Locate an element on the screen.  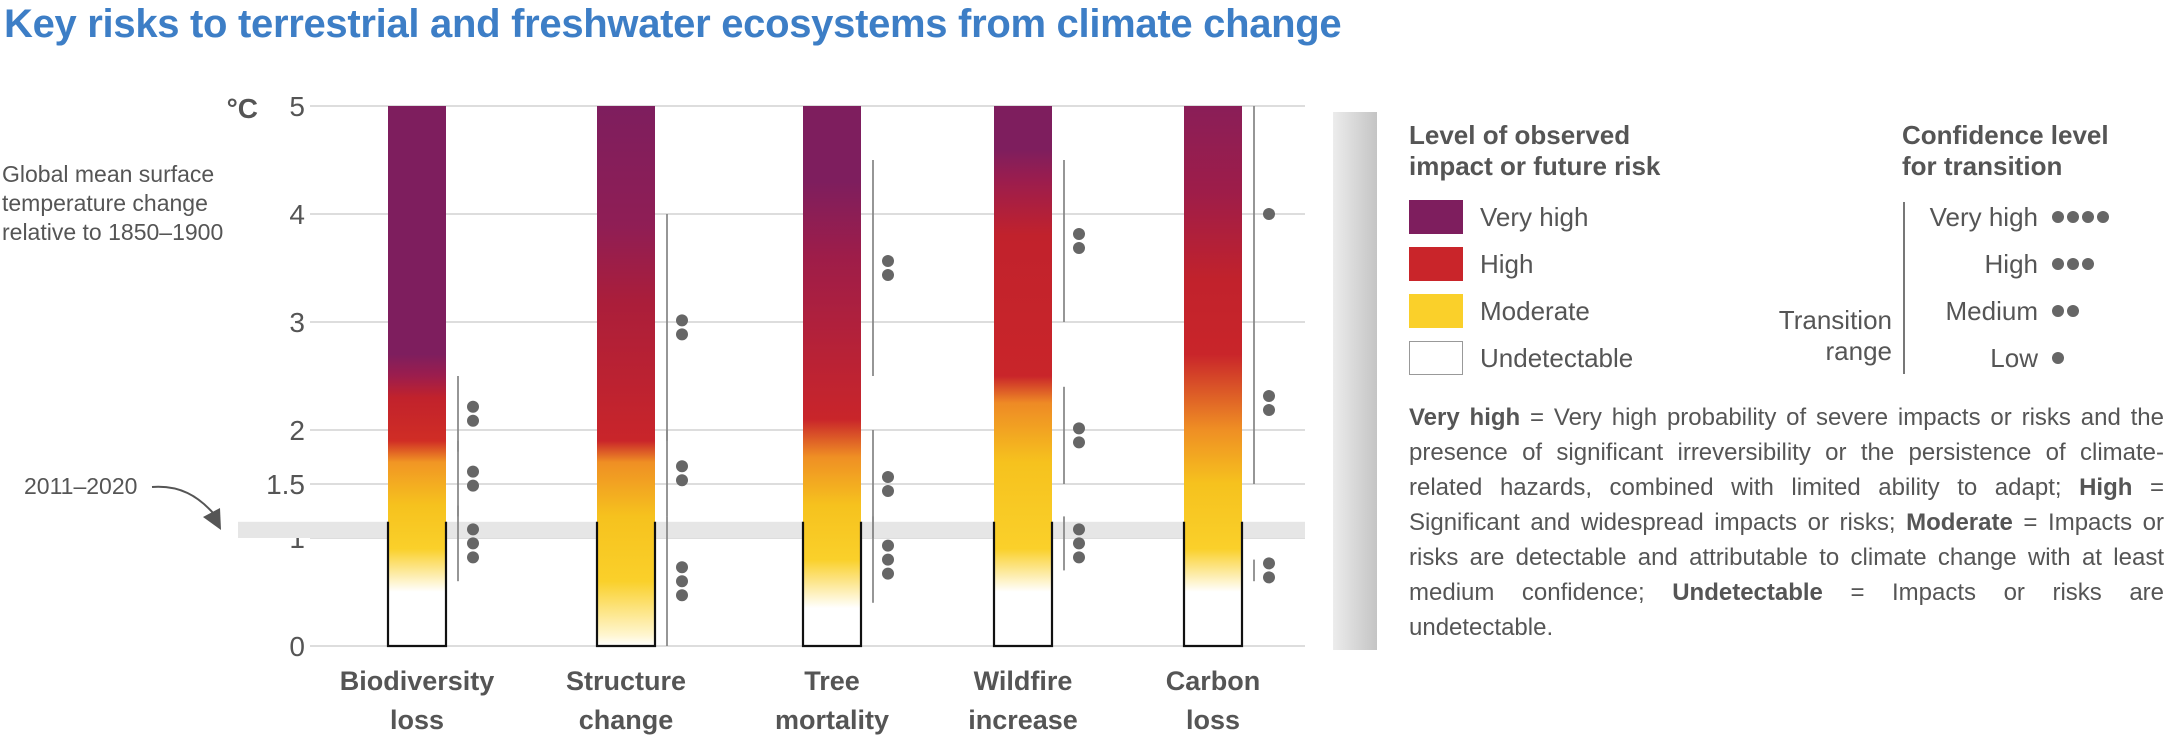
confidence-label: Very high is located at coordinates (1983, 217).